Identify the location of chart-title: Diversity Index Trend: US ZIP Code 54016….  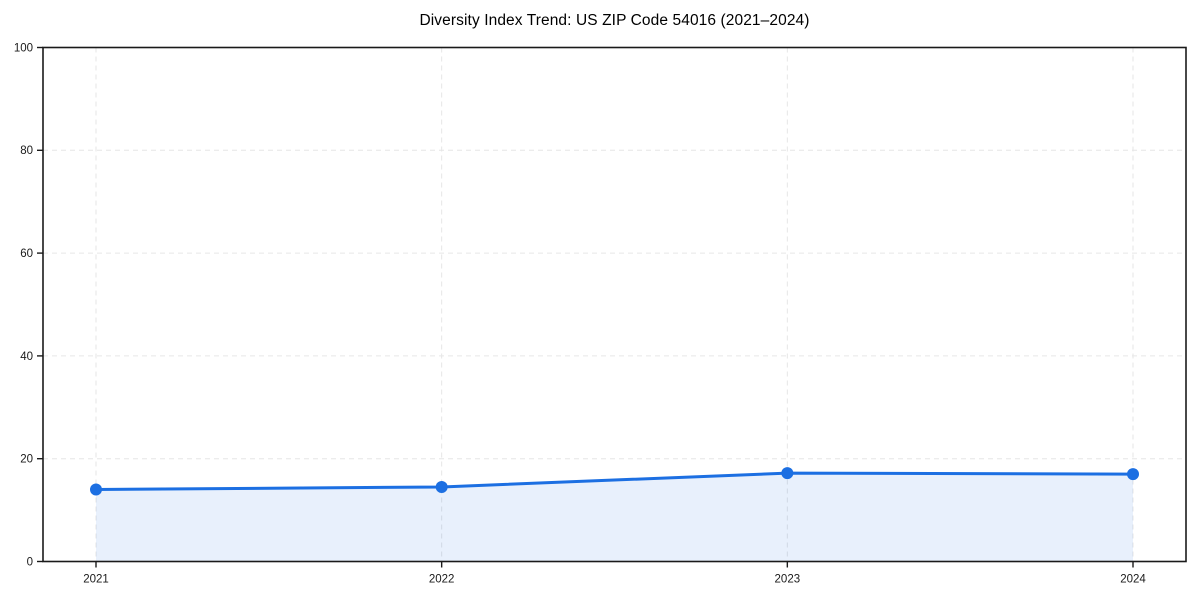
(614, 20).